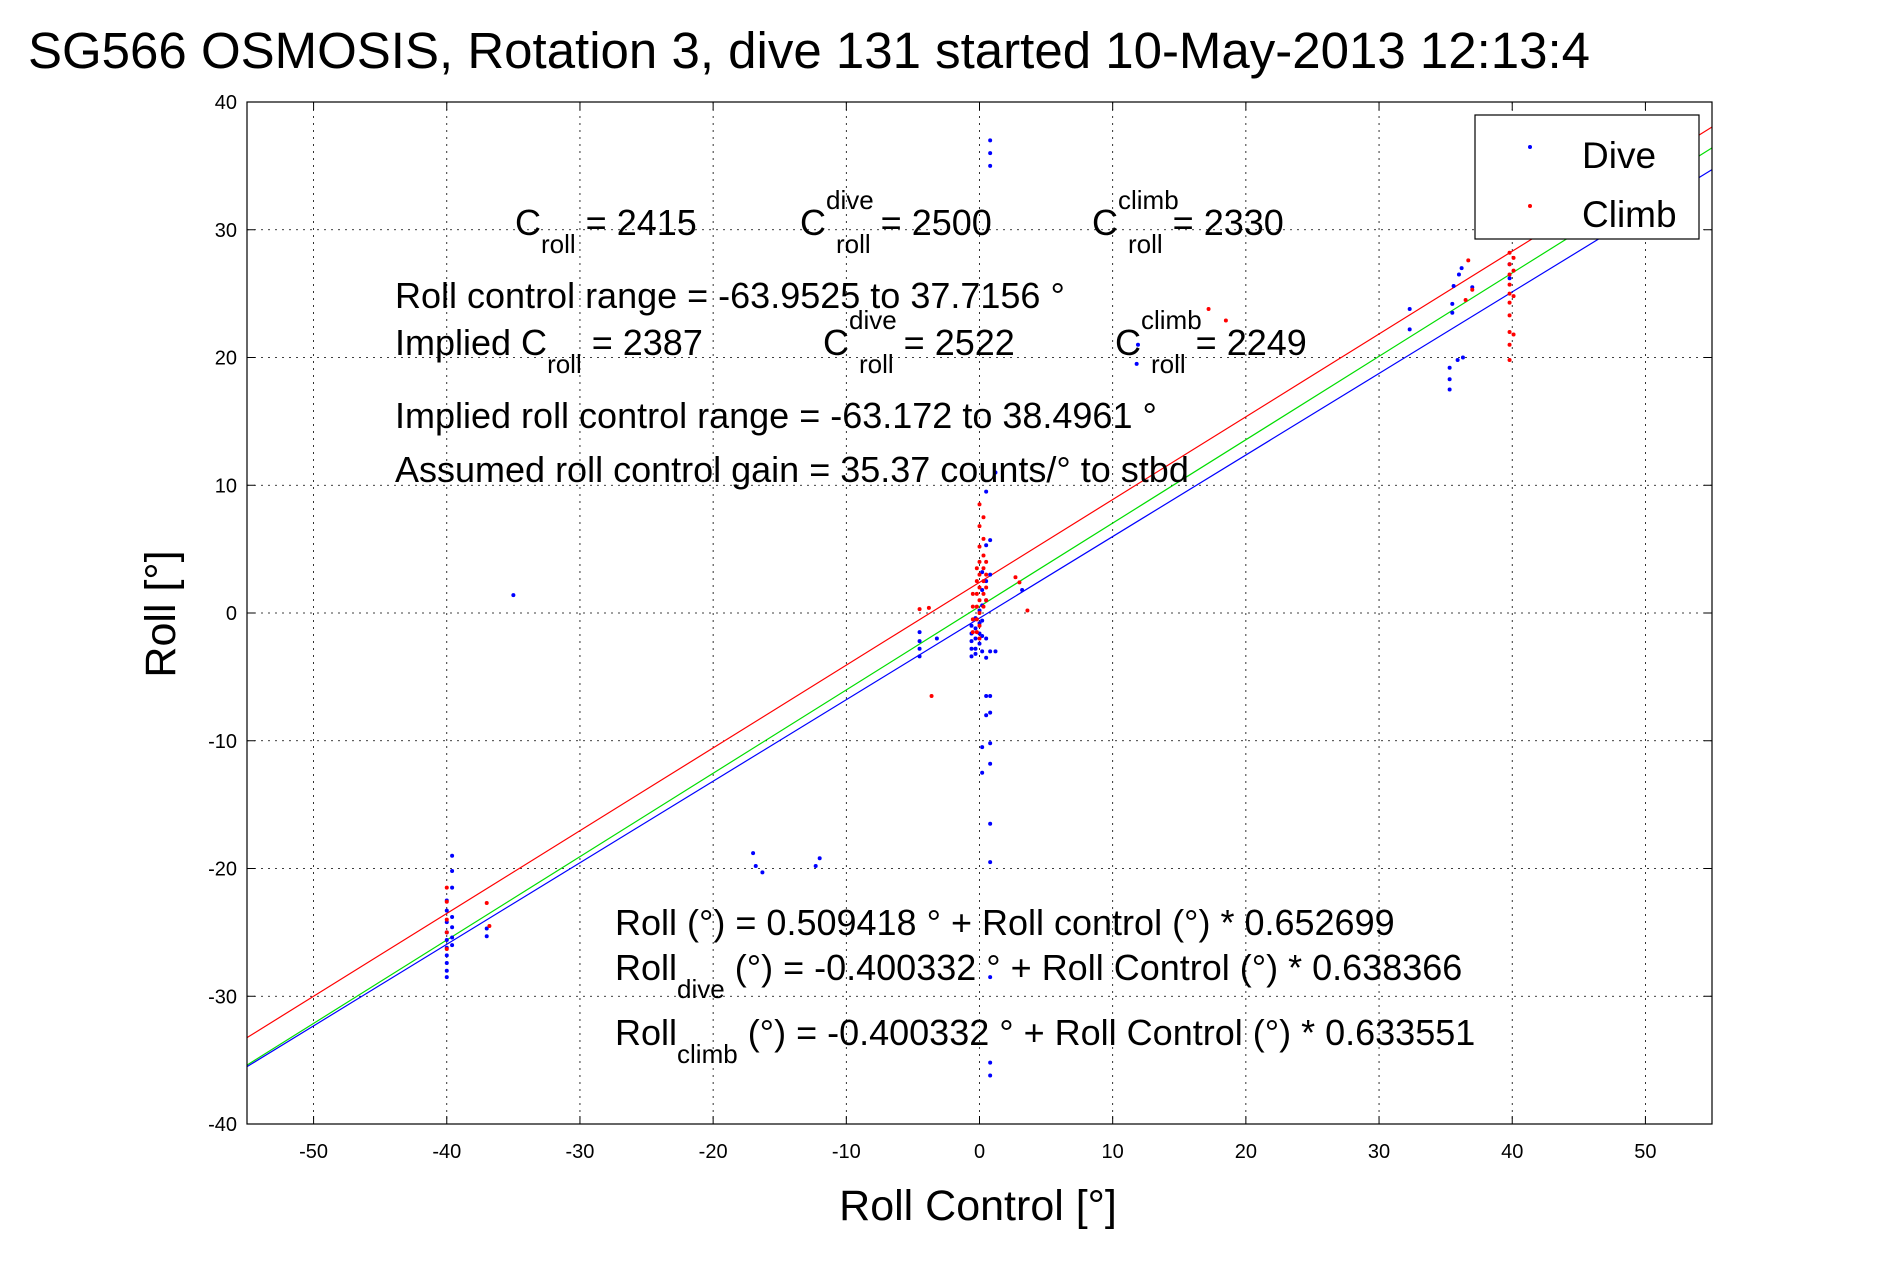 The image size is (1891, 1262). Describe the element at coordinates (1512, 1152) in the screenshot. I see `x-tick-label: 40` at that location.